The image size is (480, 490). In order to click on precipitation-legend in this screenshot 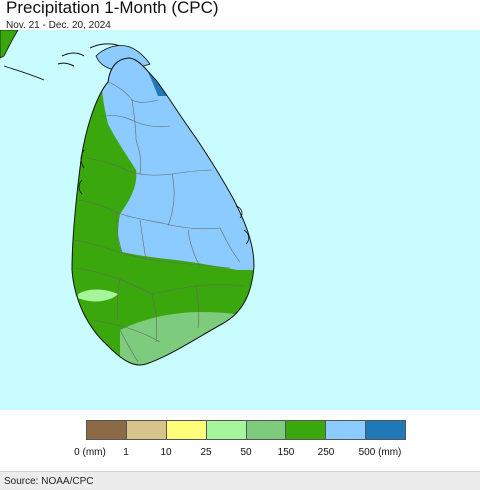, I will do `click(246, 430)`.